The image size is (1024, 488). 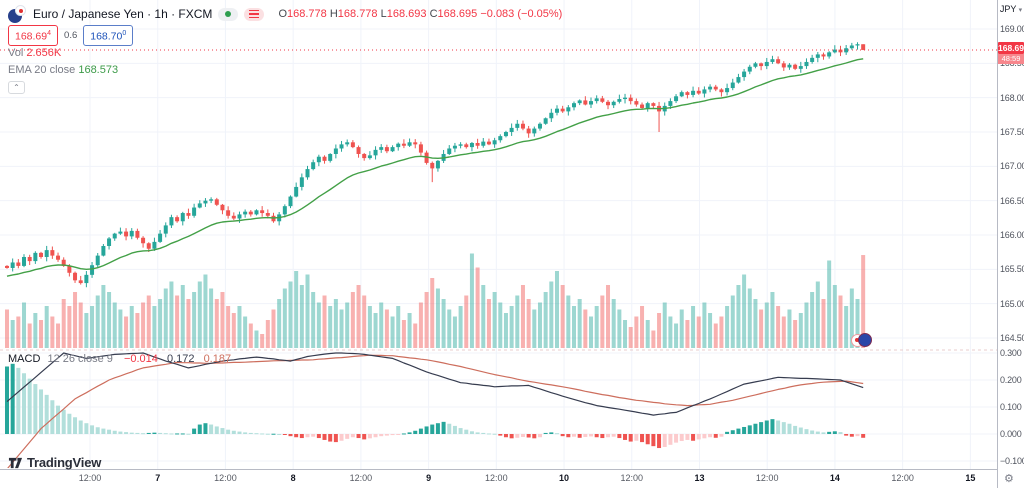 I want to click on market-open-status-icon, so click(x=228, y=14).